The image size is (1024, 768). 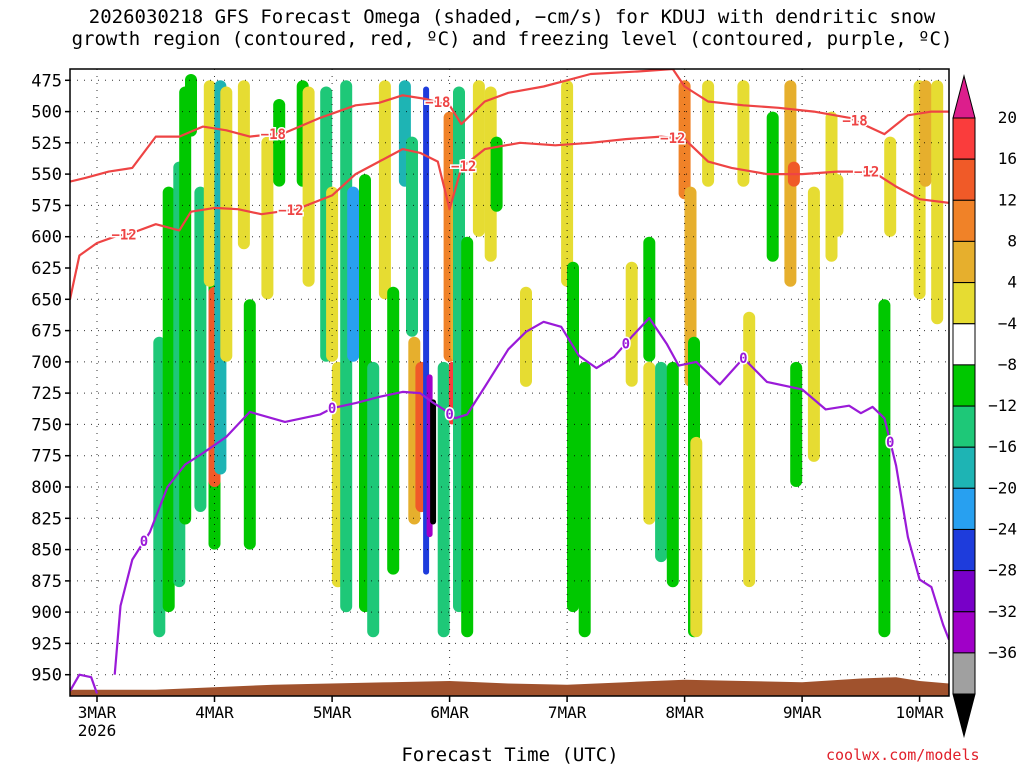 What do you see at coordinates (46, 519) in the screenshot?
I see `y-tick-label: 825` at bounding box center [46, 519].